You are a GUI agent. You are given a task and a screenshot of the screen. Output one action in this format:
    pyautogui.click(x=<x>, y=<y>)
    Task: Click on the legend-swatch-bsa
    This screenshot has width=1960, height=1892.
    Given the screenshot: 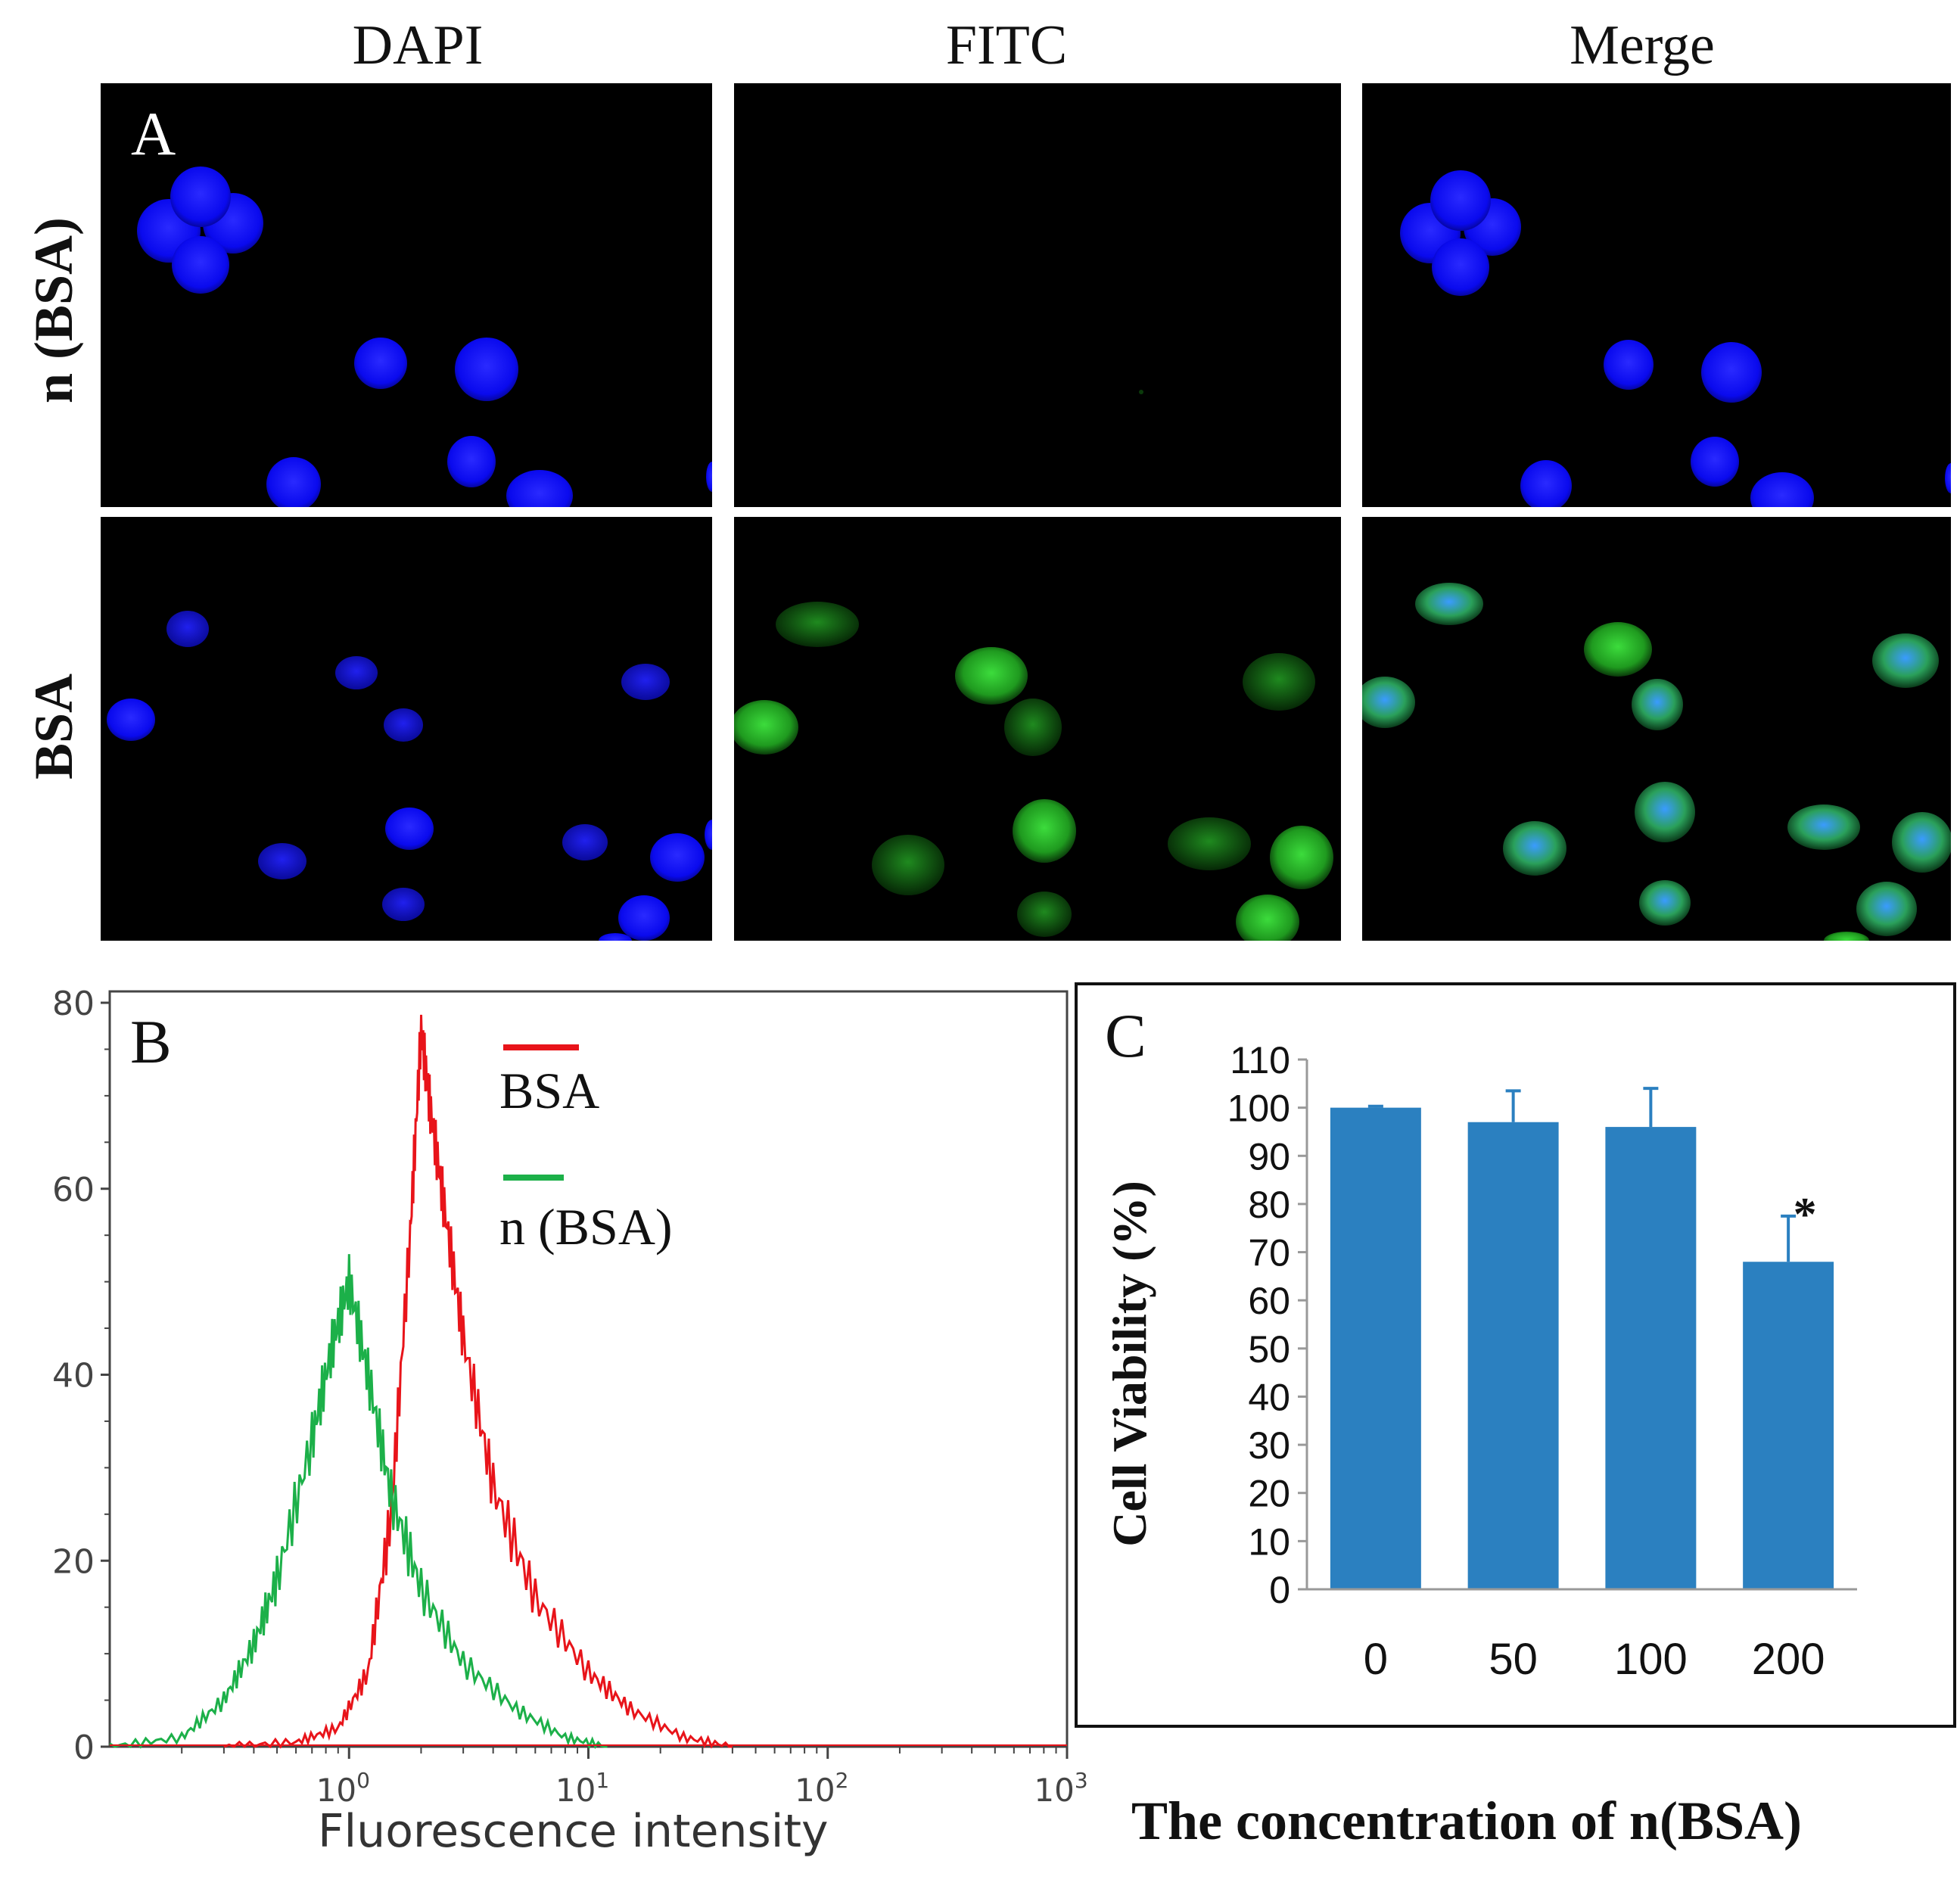 What is the action you would take?
    pyautogui.click(x=541, y=1047)
    